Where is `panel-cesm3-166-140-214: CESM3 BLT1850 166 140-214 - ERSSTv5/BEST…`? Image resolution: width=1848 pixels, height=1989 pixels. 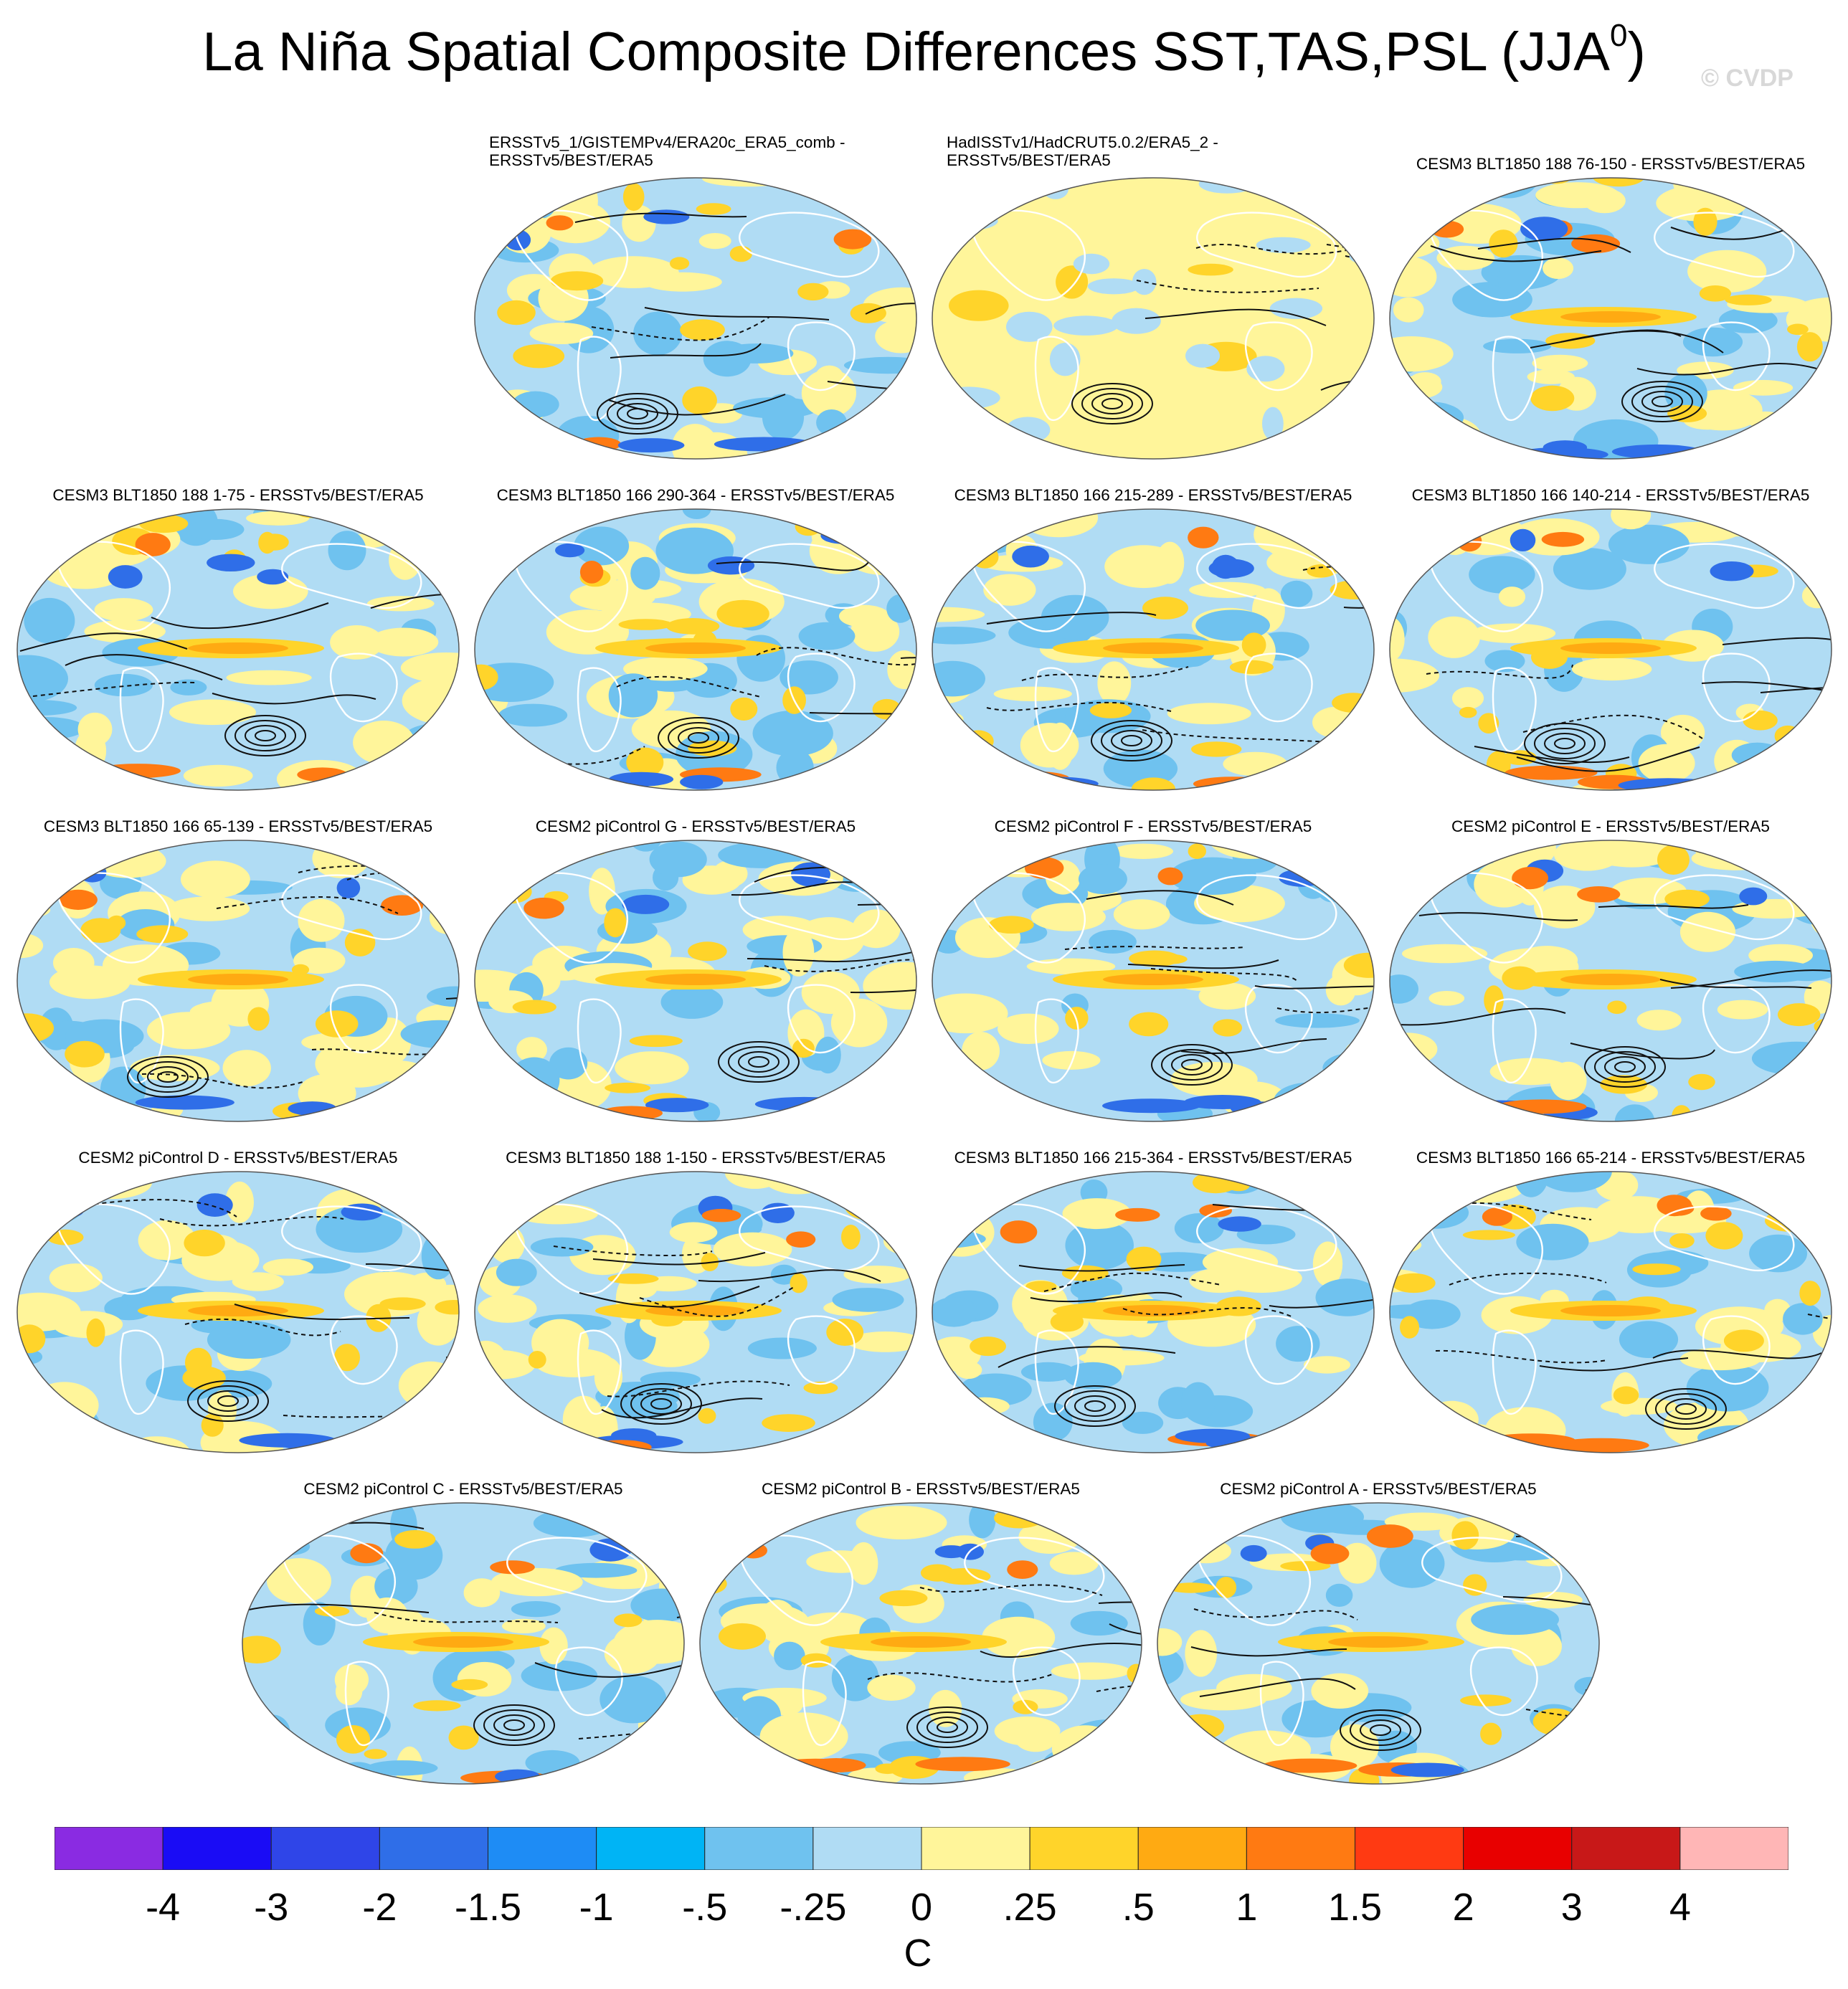 panel-cesm3-166-140-214: CESM3 BLT1850 166 140-214 - ERSSTv5/BEST… is located at coordinates (1610, 629).